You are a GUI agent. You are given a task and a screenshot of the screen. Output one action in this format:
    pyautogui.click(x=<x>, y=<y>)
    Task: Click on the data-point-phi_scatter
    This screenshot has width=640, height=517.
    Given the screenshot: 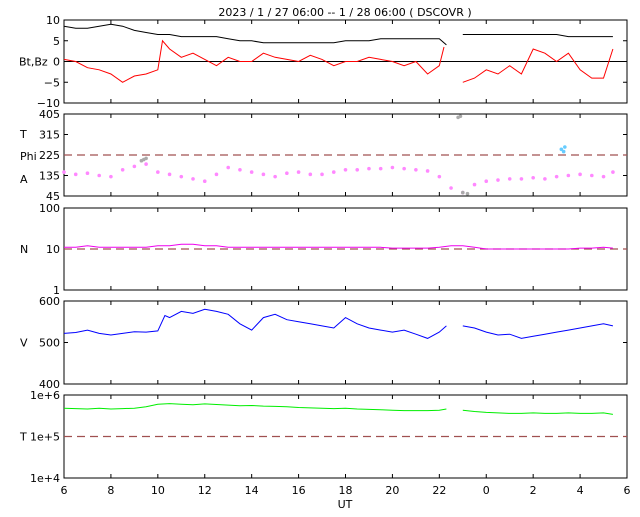 What is the action you would take?
    pyautogui.click(x=561, y=149)
    